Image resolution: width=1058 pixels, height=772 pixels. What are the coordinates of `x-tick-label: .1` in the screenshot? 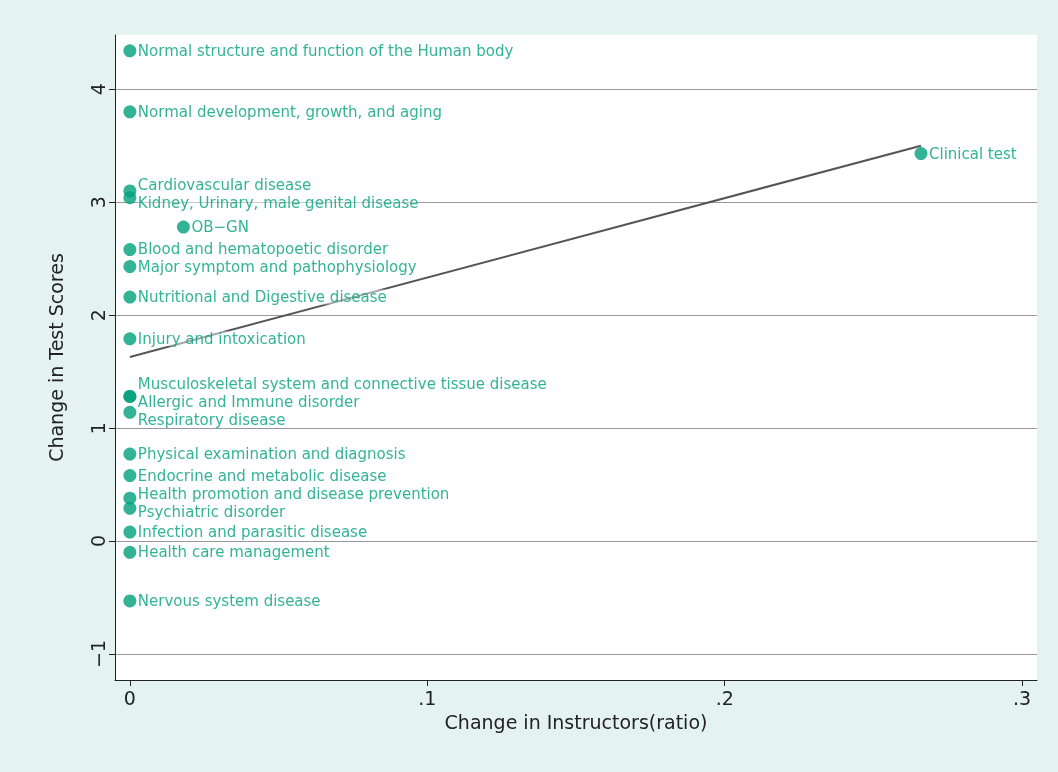 It's located at (427, 697).